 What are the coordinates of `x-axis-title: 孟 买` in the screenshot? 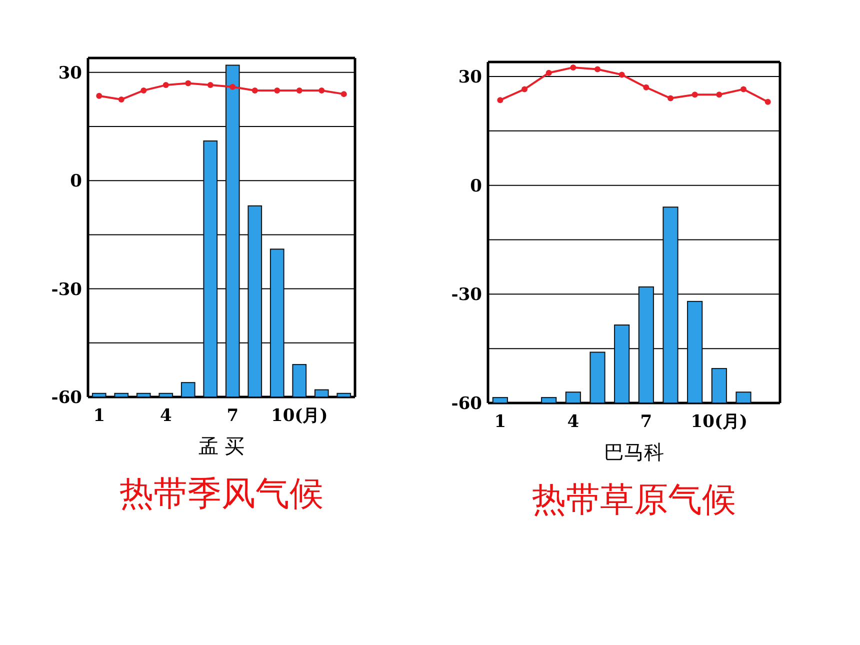 It's located at (221, 446).